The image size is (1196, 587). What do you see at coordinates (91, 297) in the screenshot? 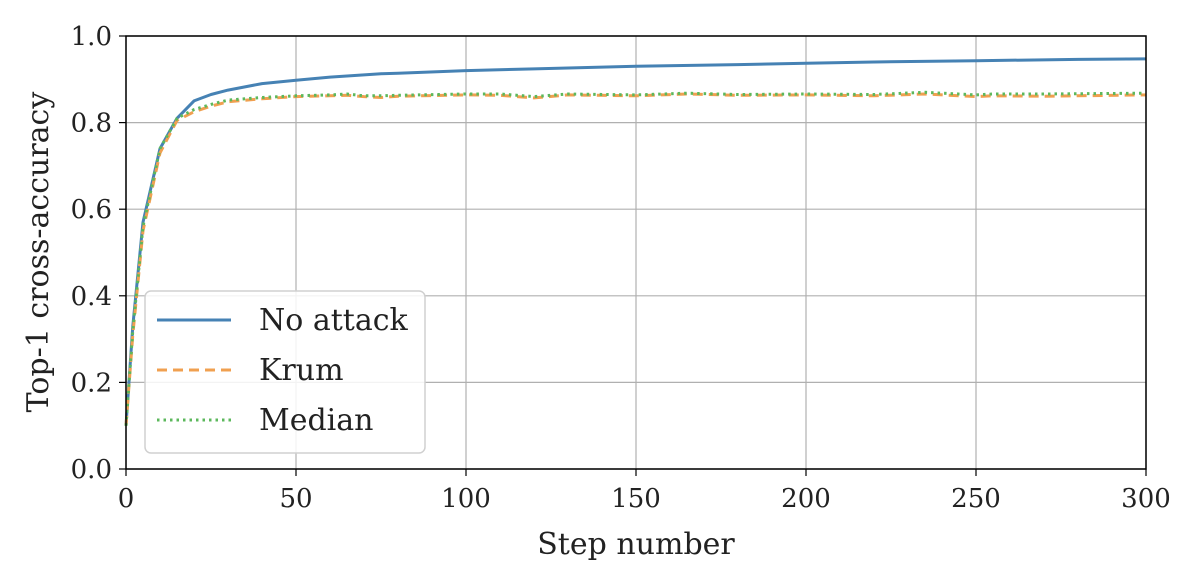
I see `y-tick-label: 0.4` at bounding box center [91, 297].